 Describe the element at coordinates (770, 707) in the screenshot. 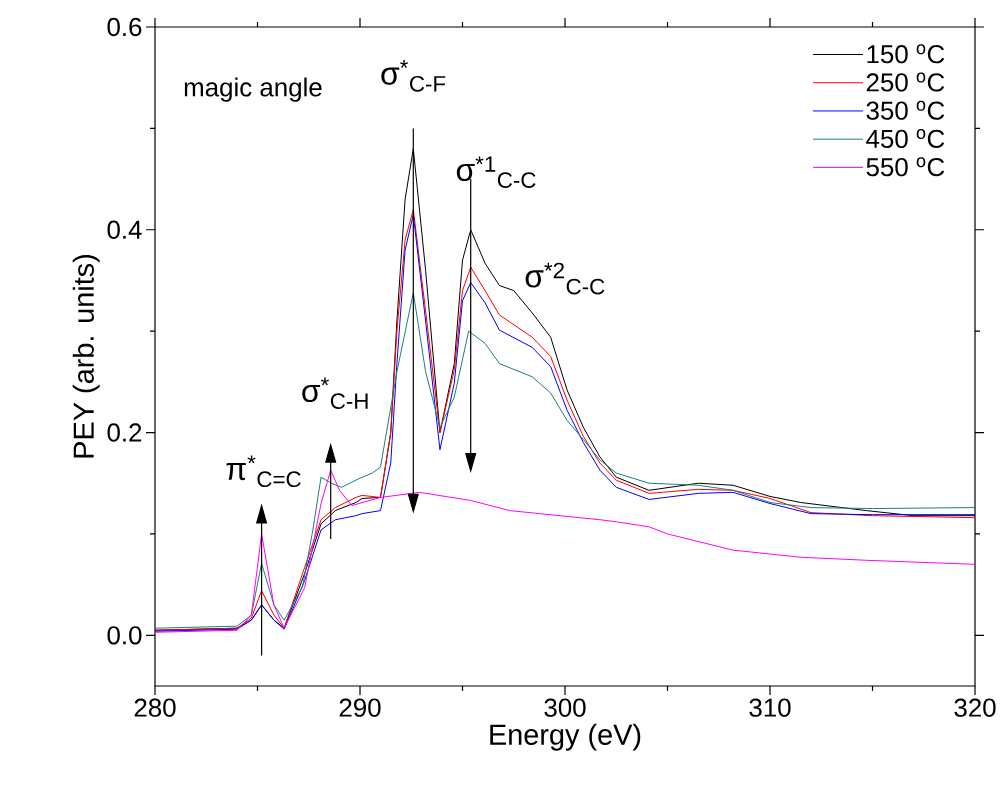

I see `x-tick-label: 310` at that location.